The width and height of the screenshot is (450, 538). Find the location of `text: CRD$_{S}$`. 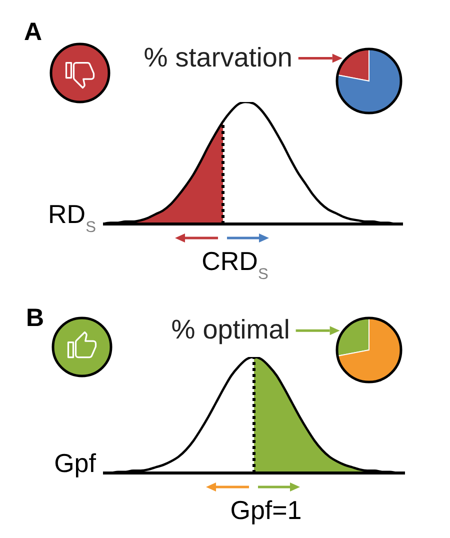

text: CRD$_{S}$ is located at coordinates (235, 264).